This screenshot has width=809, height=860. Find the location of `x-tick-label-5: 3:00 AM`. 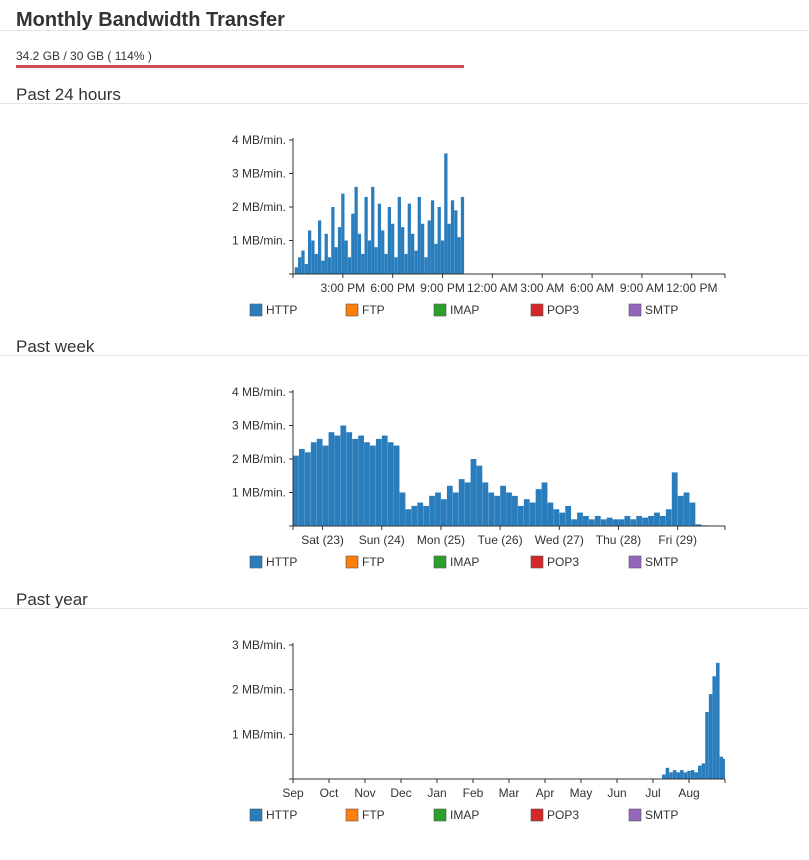

x-tick-label-5: 3:00 AM is located at coordinates (542, 288).